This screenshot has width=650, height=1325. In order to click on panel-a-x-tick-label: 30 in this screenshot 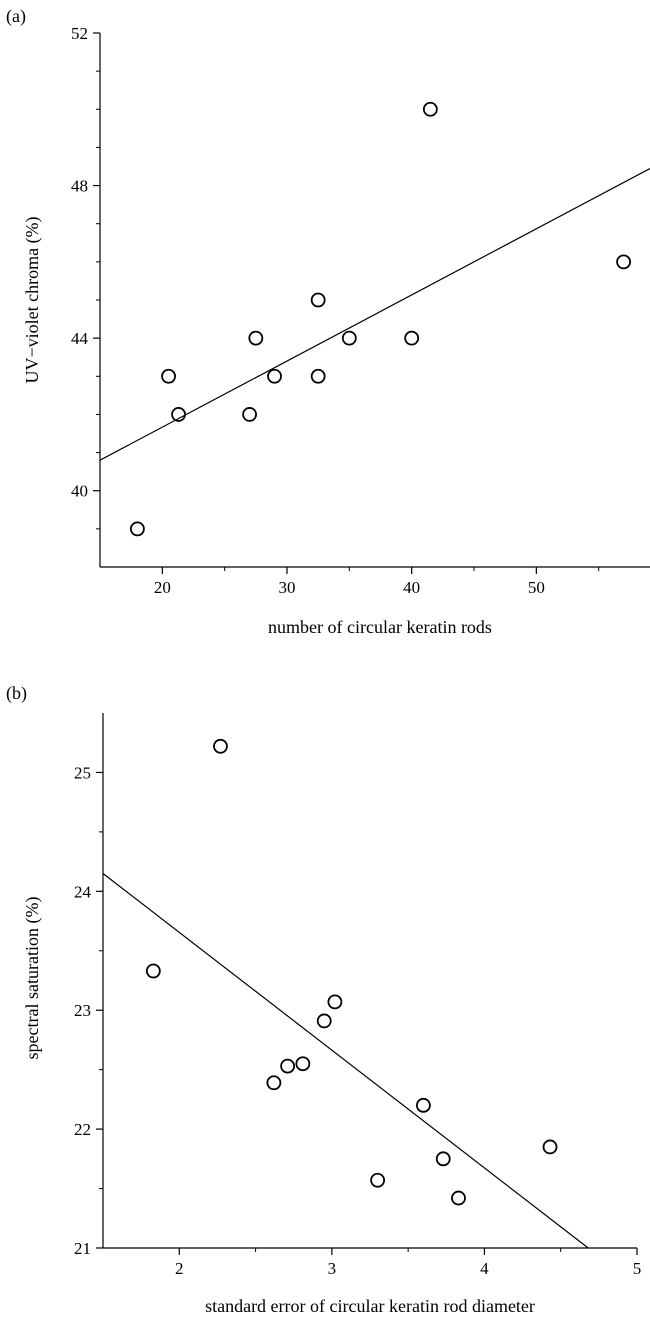, I will do `click(287, 587)`.